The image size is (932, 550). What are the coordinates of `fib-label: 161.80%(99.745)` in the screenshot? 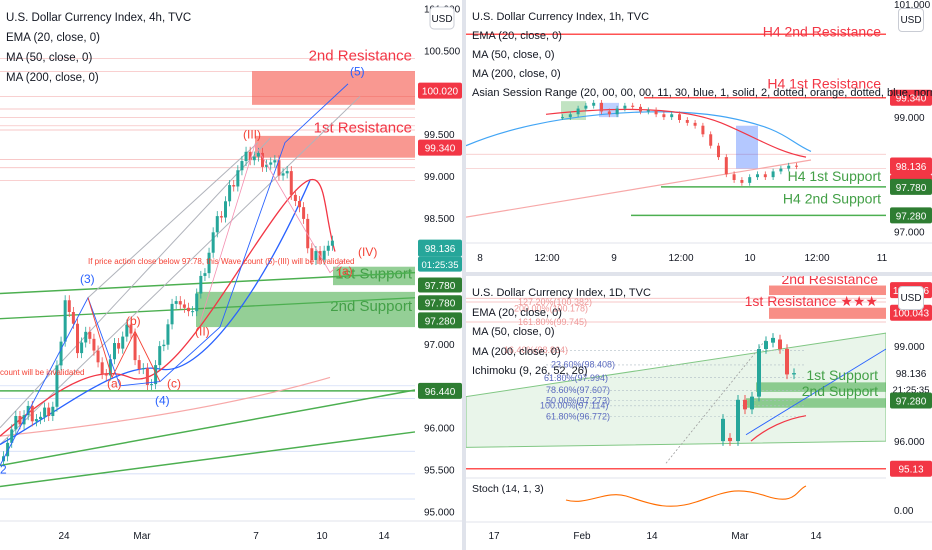 It's located at (552, 322).